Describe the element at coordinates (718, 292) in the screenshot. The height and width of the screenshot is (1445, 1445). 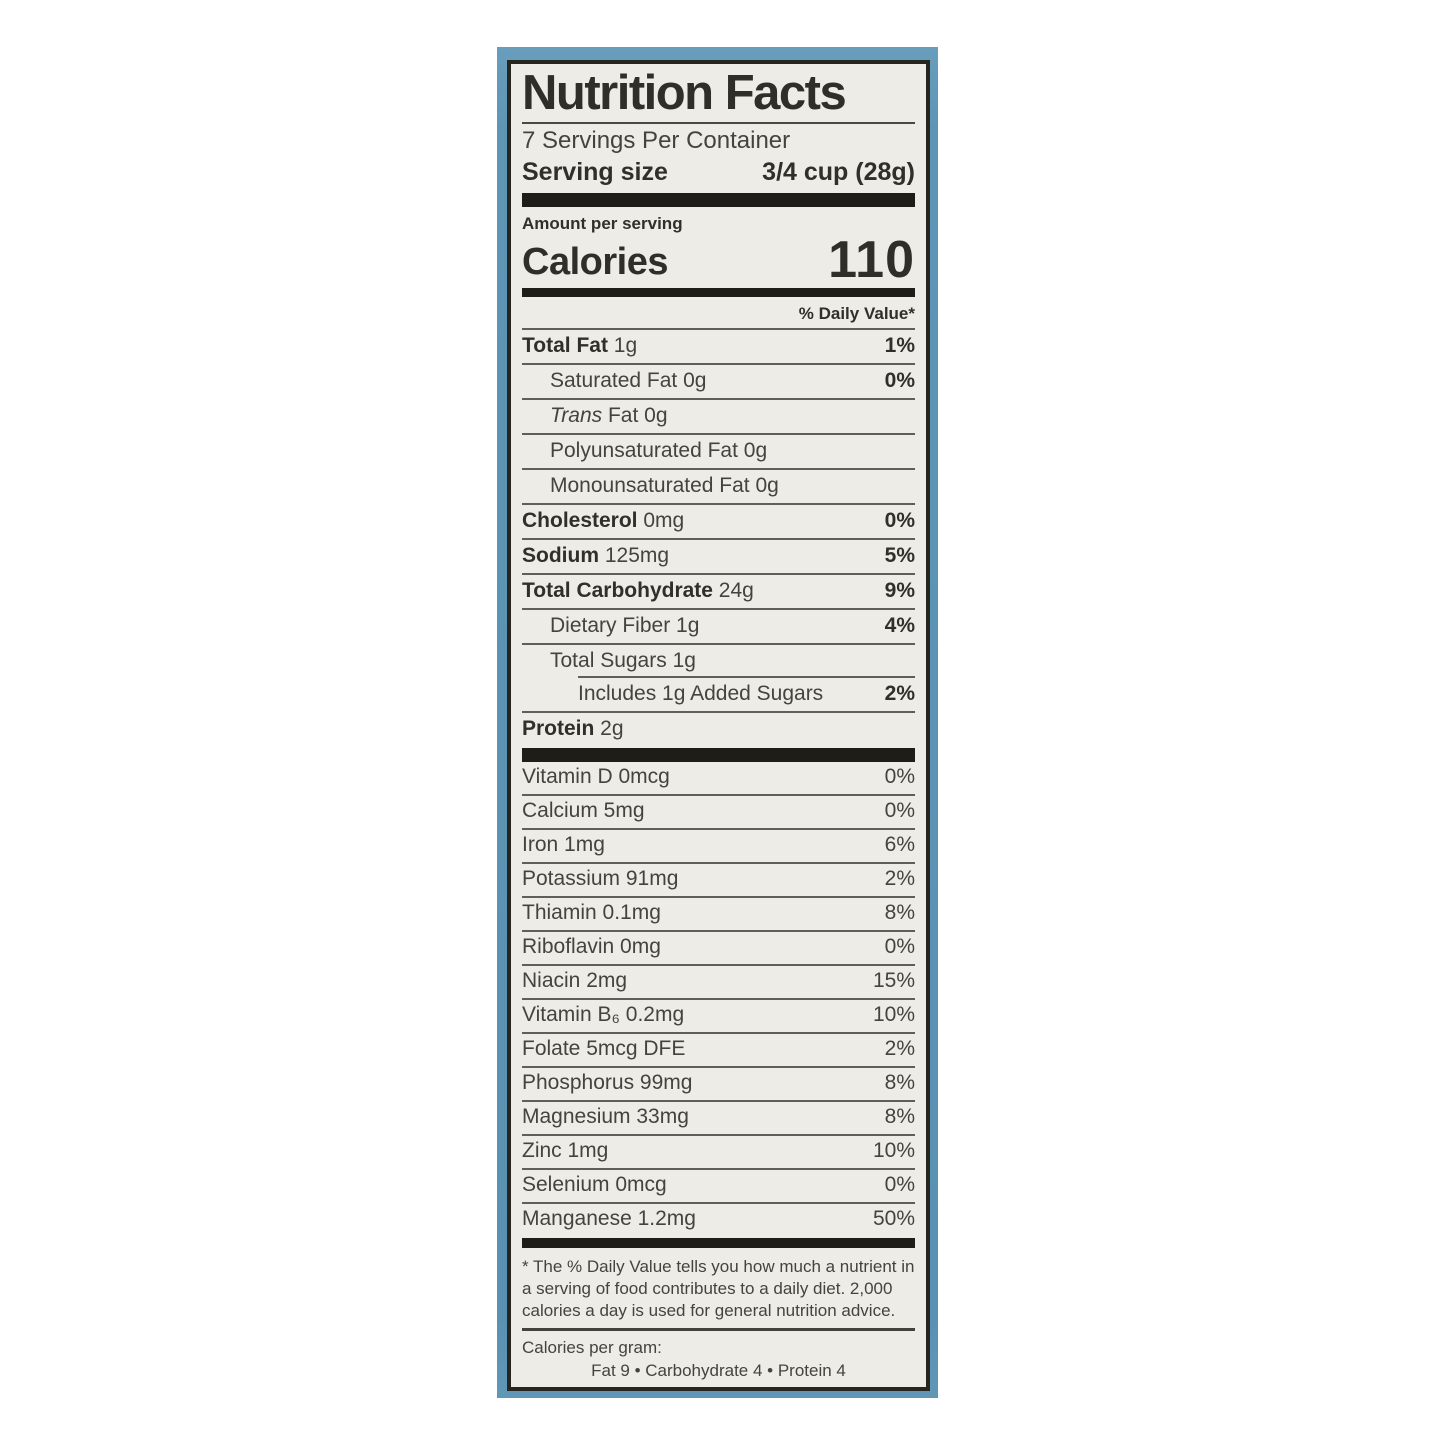
I see `medium-separator-bar` at that location.